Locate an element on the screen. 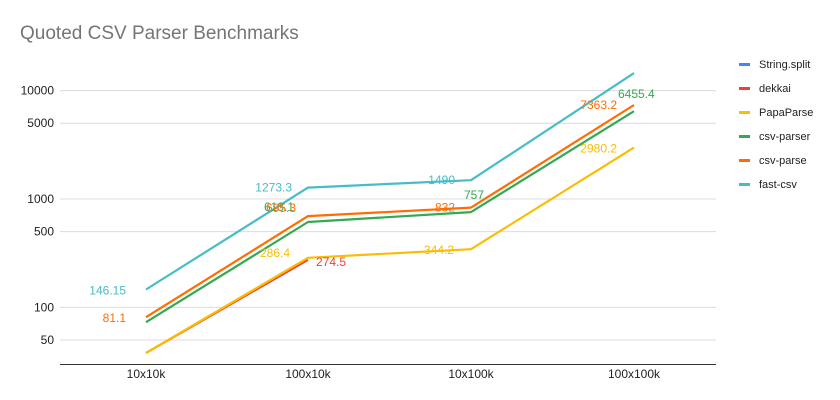  data-label: 286.4 is located at coordinates (275, 253).